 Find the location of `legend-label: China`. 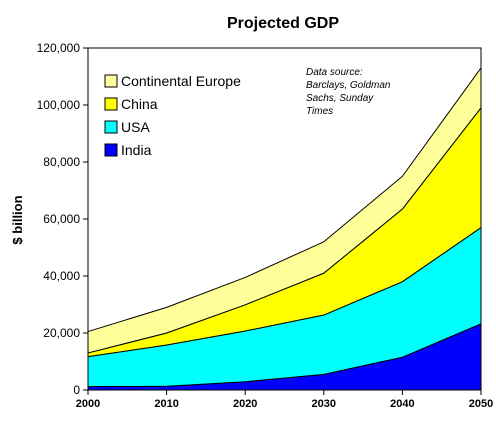

legend-label: China is located at coordinates (139, 104).